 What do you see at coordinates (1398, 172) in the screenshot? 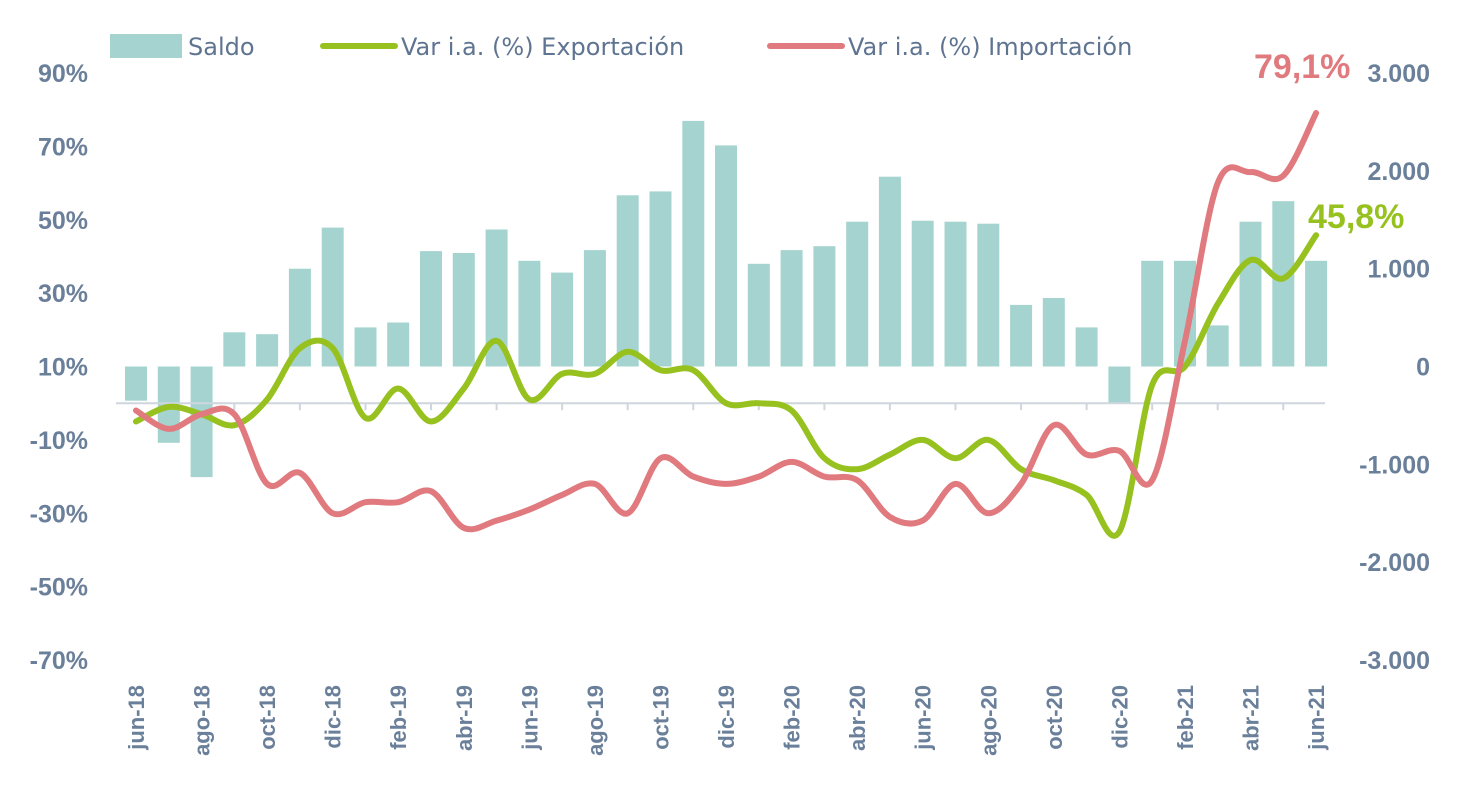
I see `y-right-tick-label: 2.000` at bounding box center [1398, 172].